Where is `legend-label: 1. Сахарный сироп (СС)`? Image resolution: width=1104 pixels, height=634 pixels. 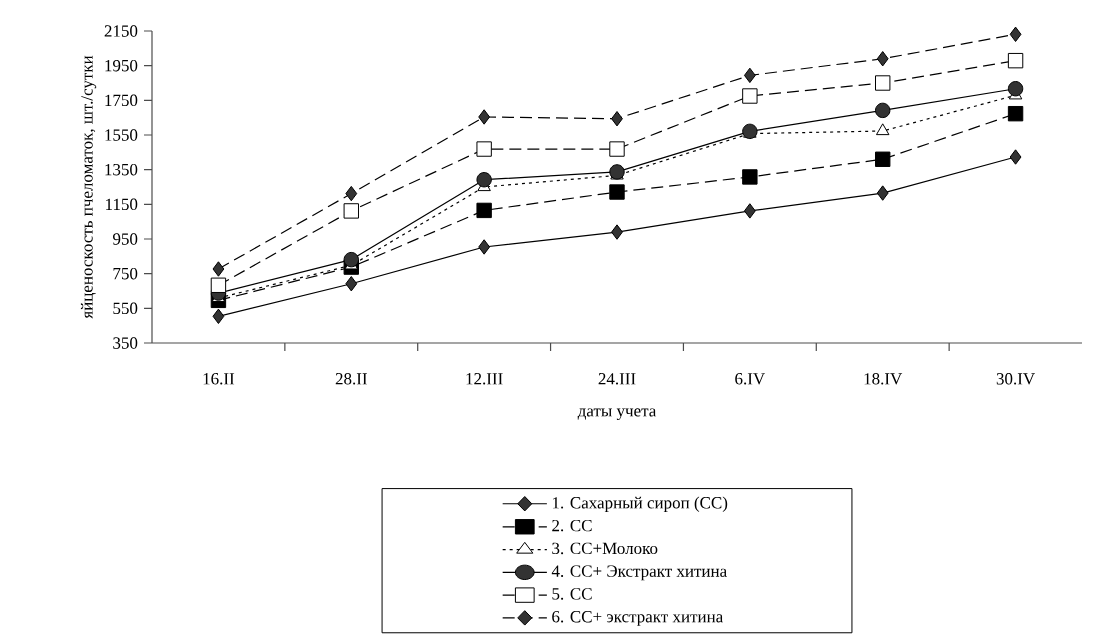
legend-label: 1. Сахарный сироп (СС) is located at coordinates (640, 504).